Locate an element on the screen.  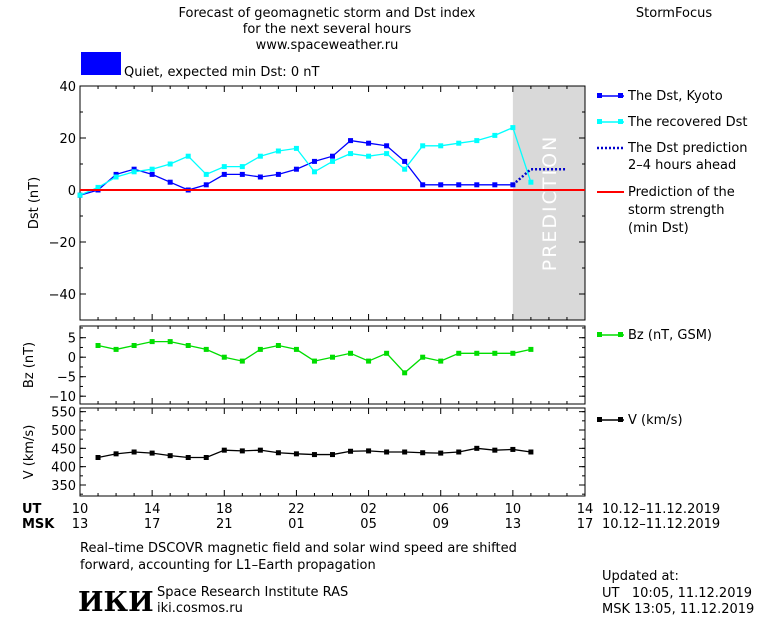
y-tick-label: 500 is located at coordinates (63, 431).